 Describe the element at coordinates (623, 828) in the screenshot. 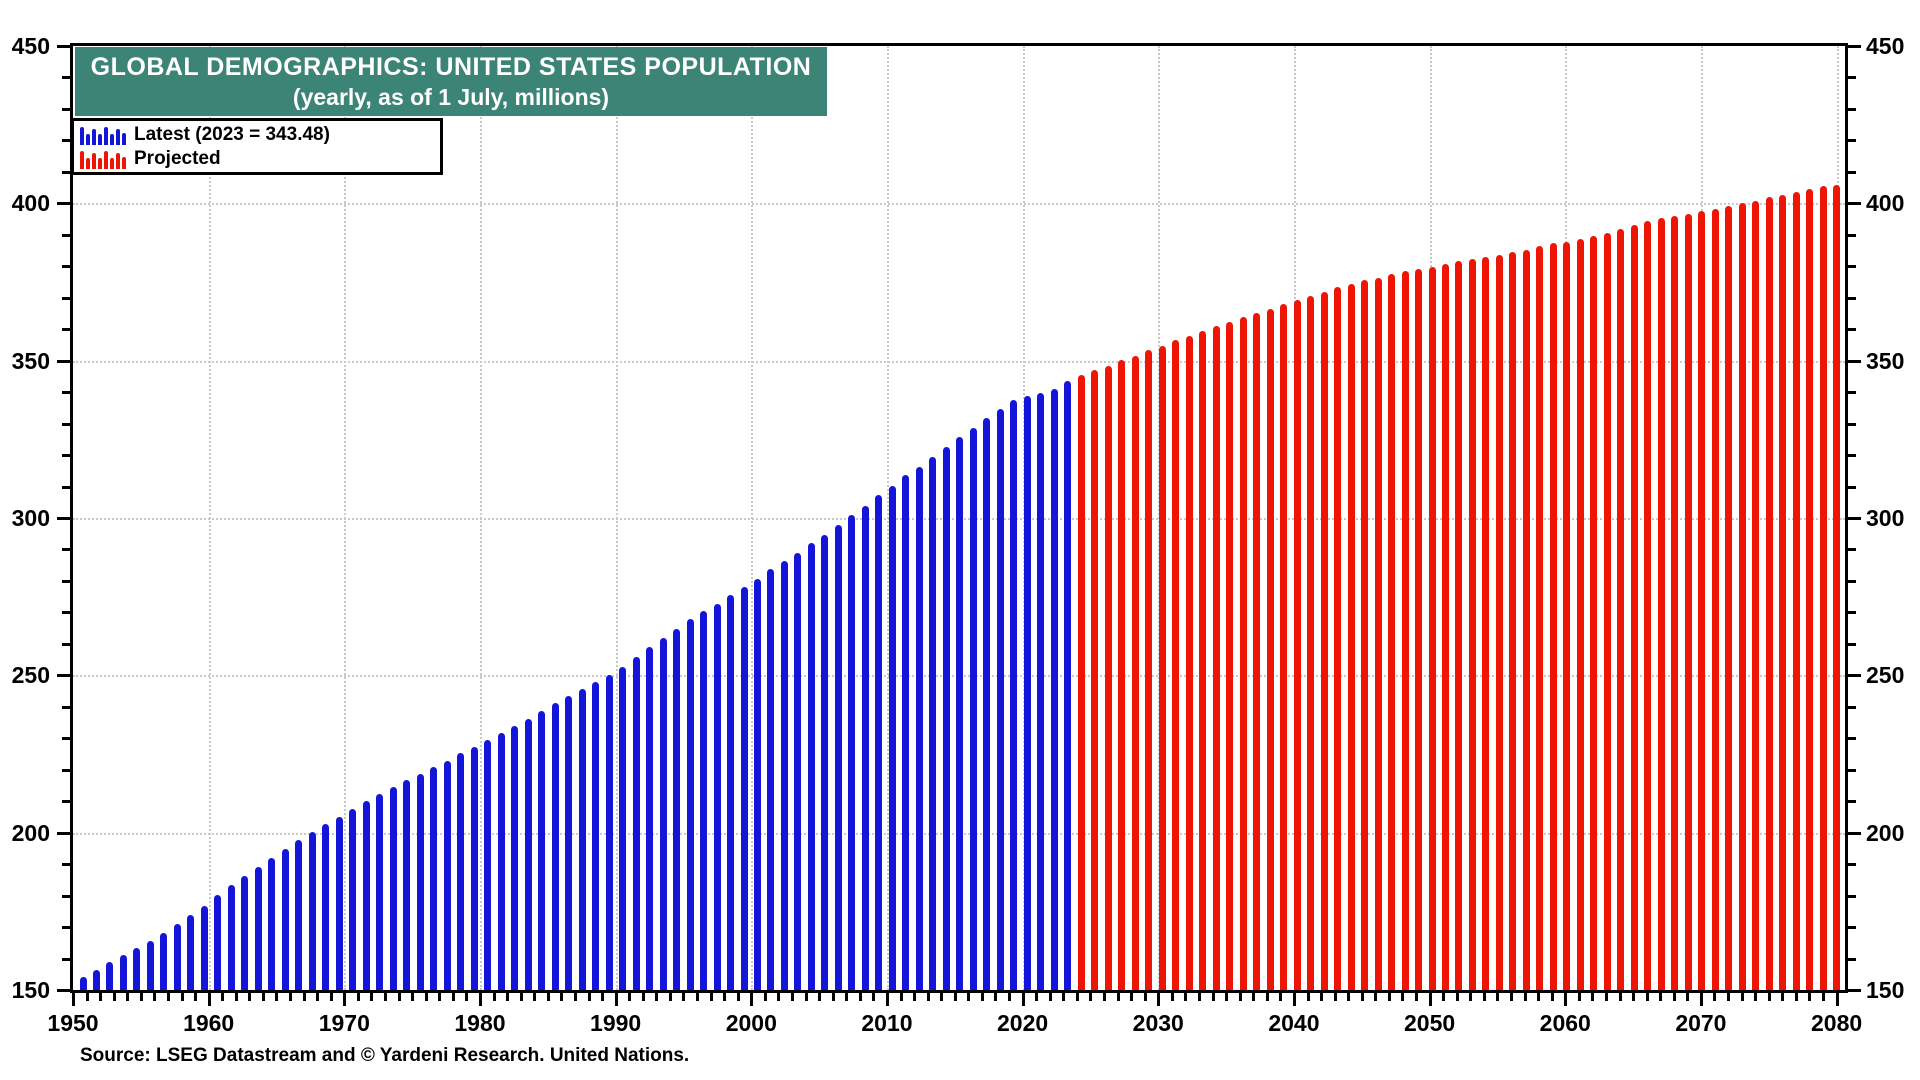

I see `bar-1990` at that location.